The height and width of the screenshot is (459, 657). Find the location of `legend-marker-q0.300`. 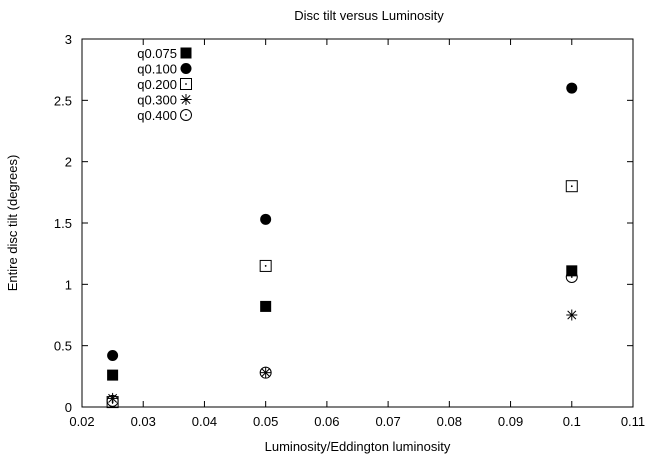

legend-marker-q0.300 is located at coordinates (186, 99).